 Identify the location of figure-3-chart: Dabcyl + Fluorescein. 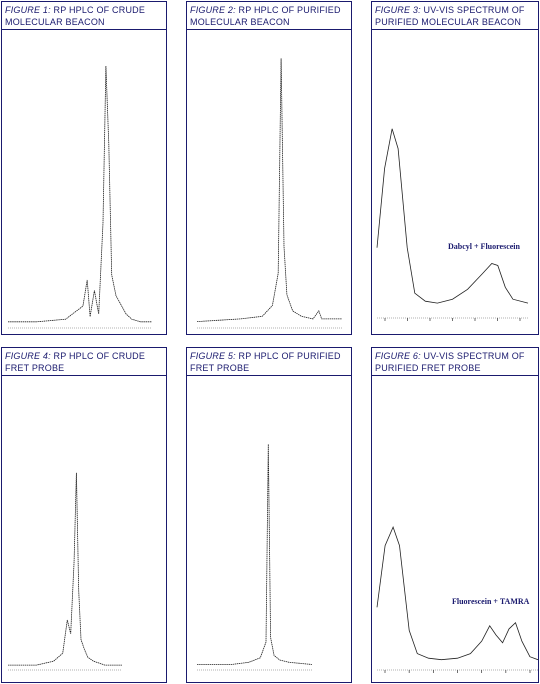
(452, 224).